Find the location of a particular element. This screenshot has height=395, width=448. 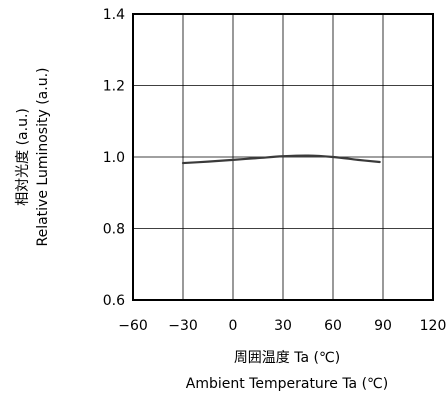

x-axis-title-english: Ambient Temperature Ta (℃) is located at coordinates (287, 384).